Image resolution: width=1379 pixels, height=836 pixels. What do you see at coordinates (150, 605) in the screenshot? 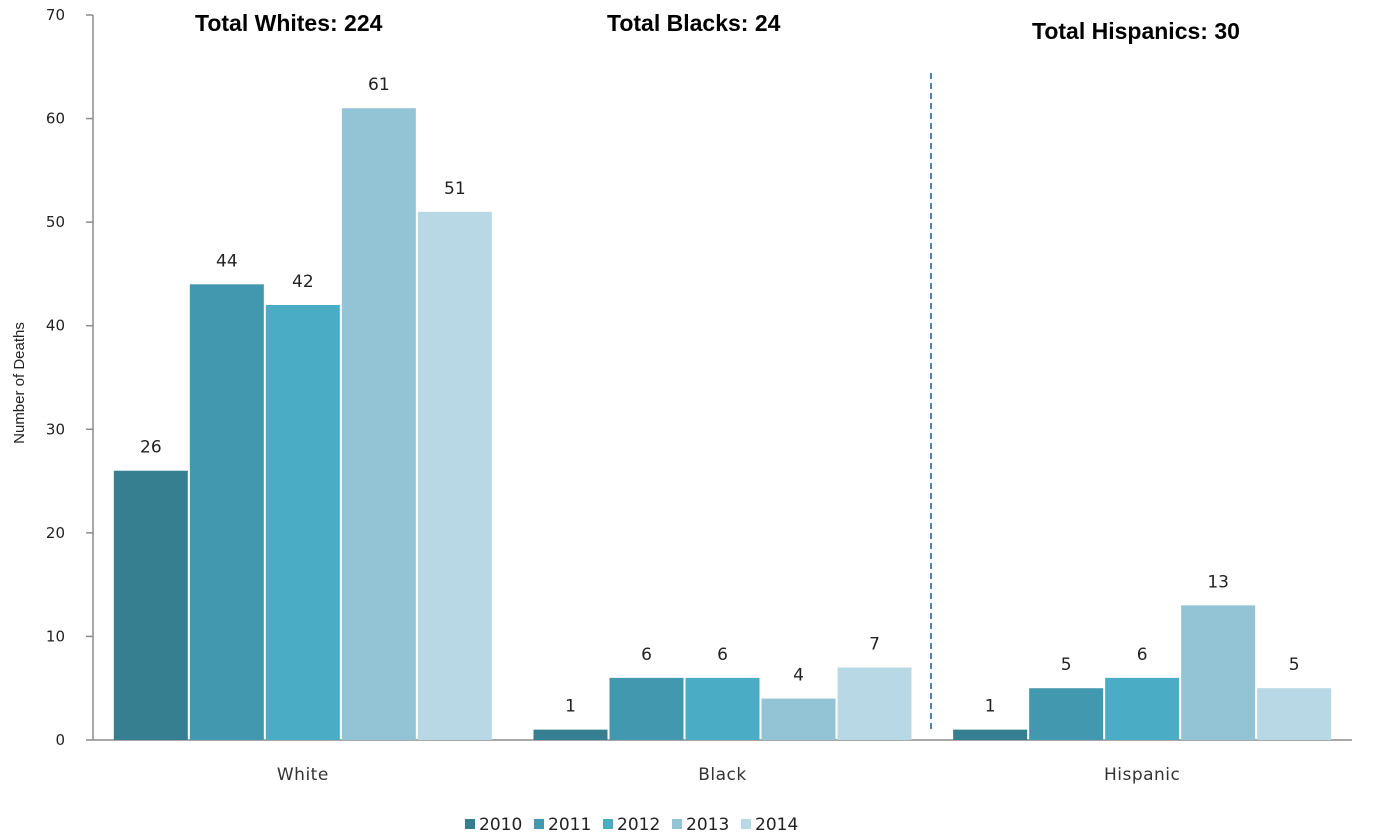
I see `bar-white-2010` at bounding box center [150, 605].